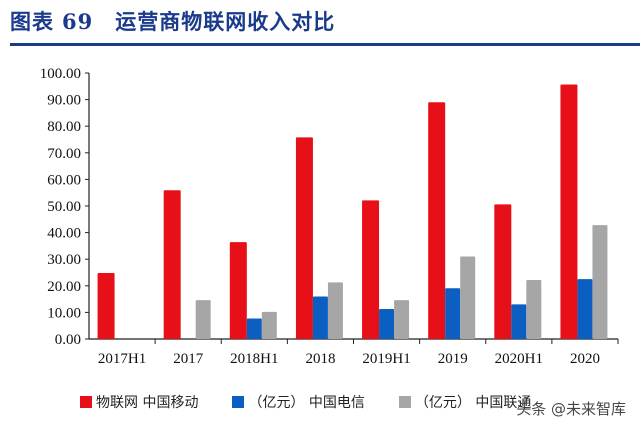 Image resolution: width=640 pixels, height=429 pixels. What do you see at coordinates (386, 359) in the screenshot?
I see `x-tick-label: 2019H1` at bounding box center [386, 359].